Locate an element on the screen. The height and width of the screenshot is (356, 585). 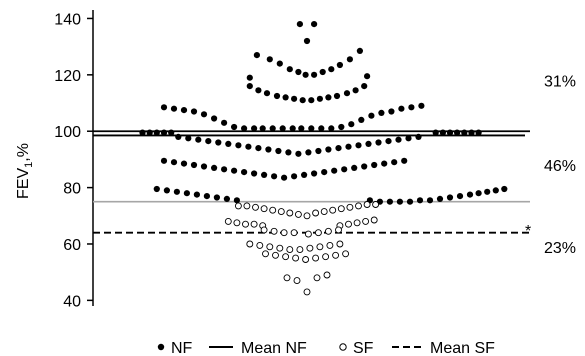
y-axis-label-main: FEV is located at coordinates (23, 183).